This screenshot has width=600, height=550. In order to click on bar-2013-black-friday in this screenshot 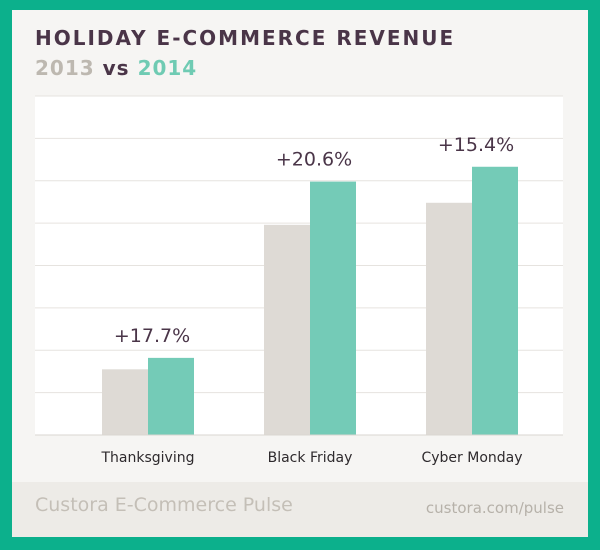, I will do `click(287, 329)`.